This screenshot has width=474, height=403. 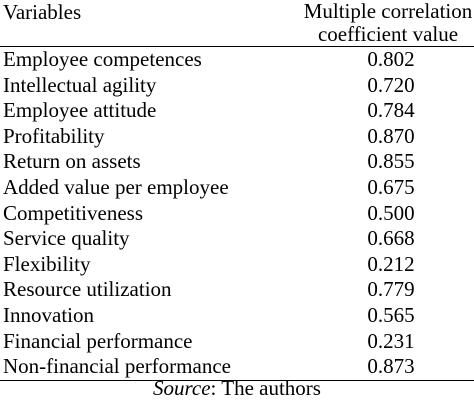 I want to click on table-row: Competitiveness 0.500, so click(x=237, y=214).